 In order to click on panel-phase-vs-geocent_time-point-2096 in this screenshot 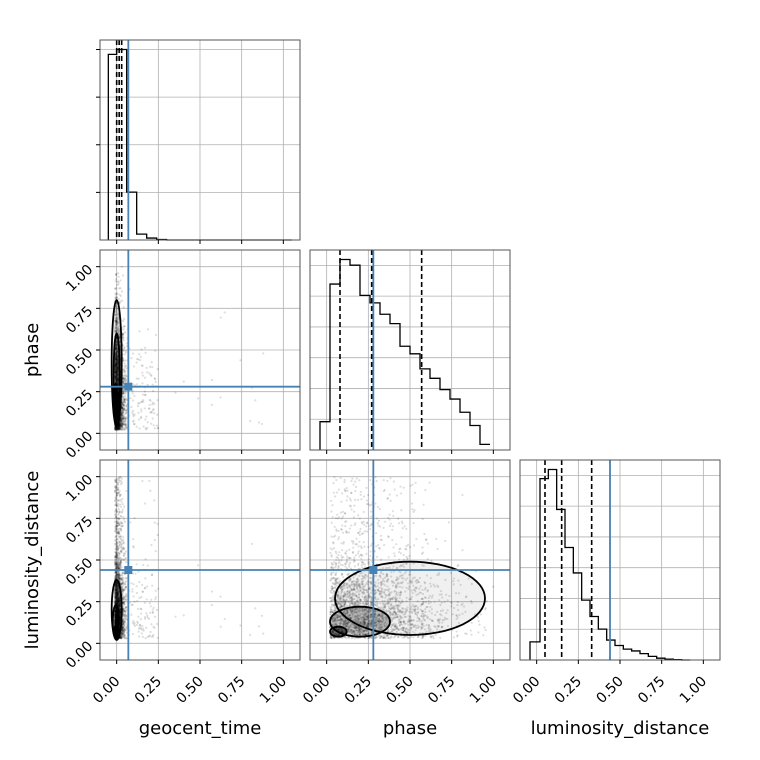, I will do `click(117, 348)`.